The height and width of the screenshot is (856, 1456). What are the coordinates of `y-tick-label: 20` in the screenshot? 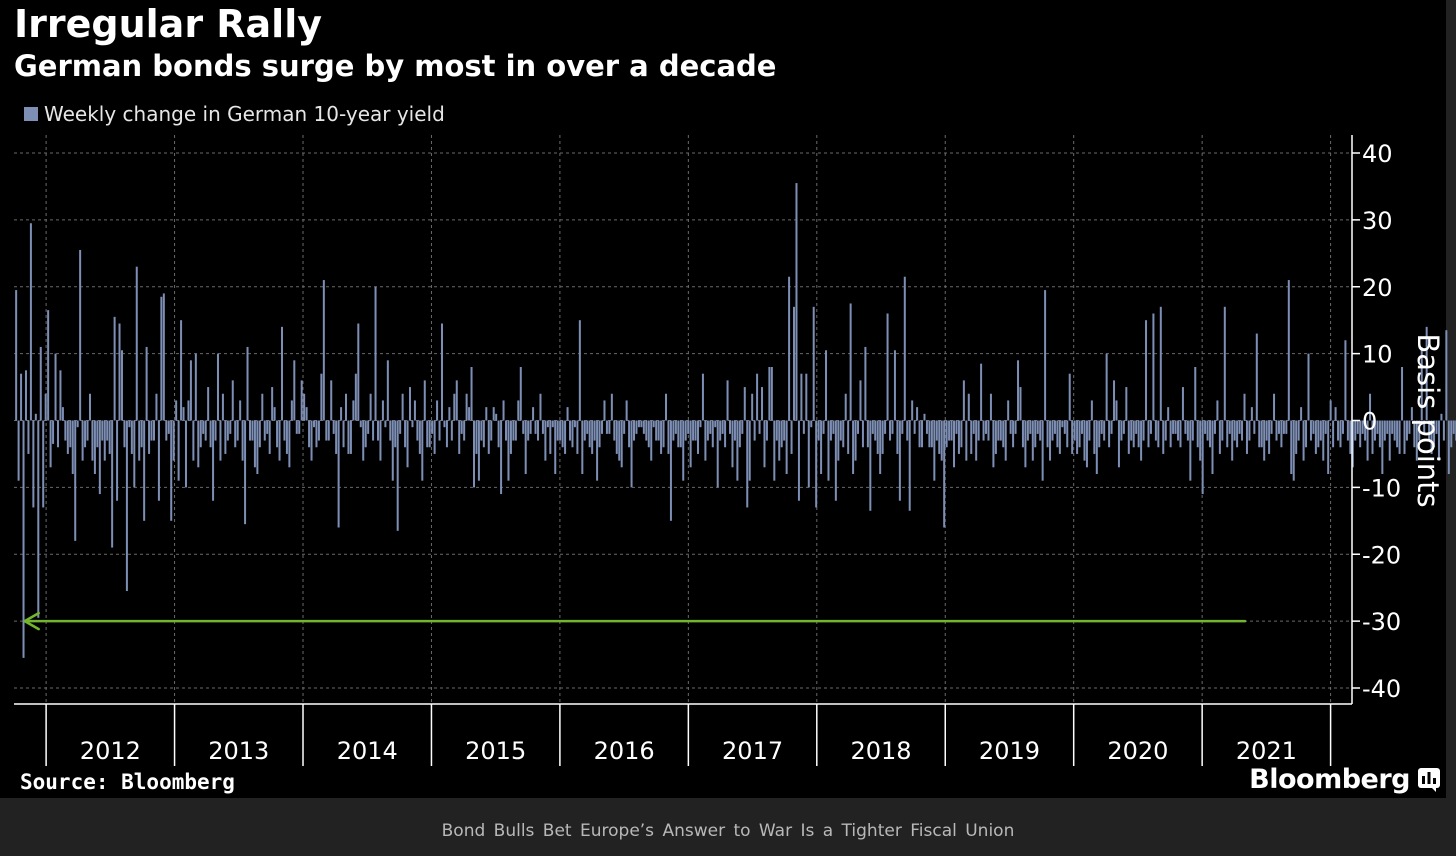 It's located at (1377, 288).